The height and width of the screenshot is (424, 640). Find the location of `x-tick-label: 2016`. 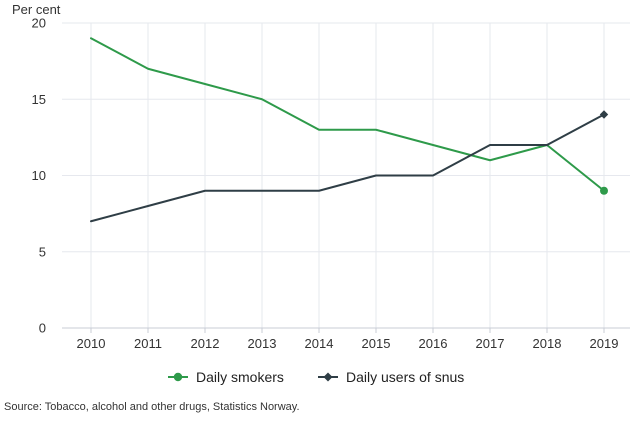

x-tick-label: 2016 is located at coordinates (433, 343).